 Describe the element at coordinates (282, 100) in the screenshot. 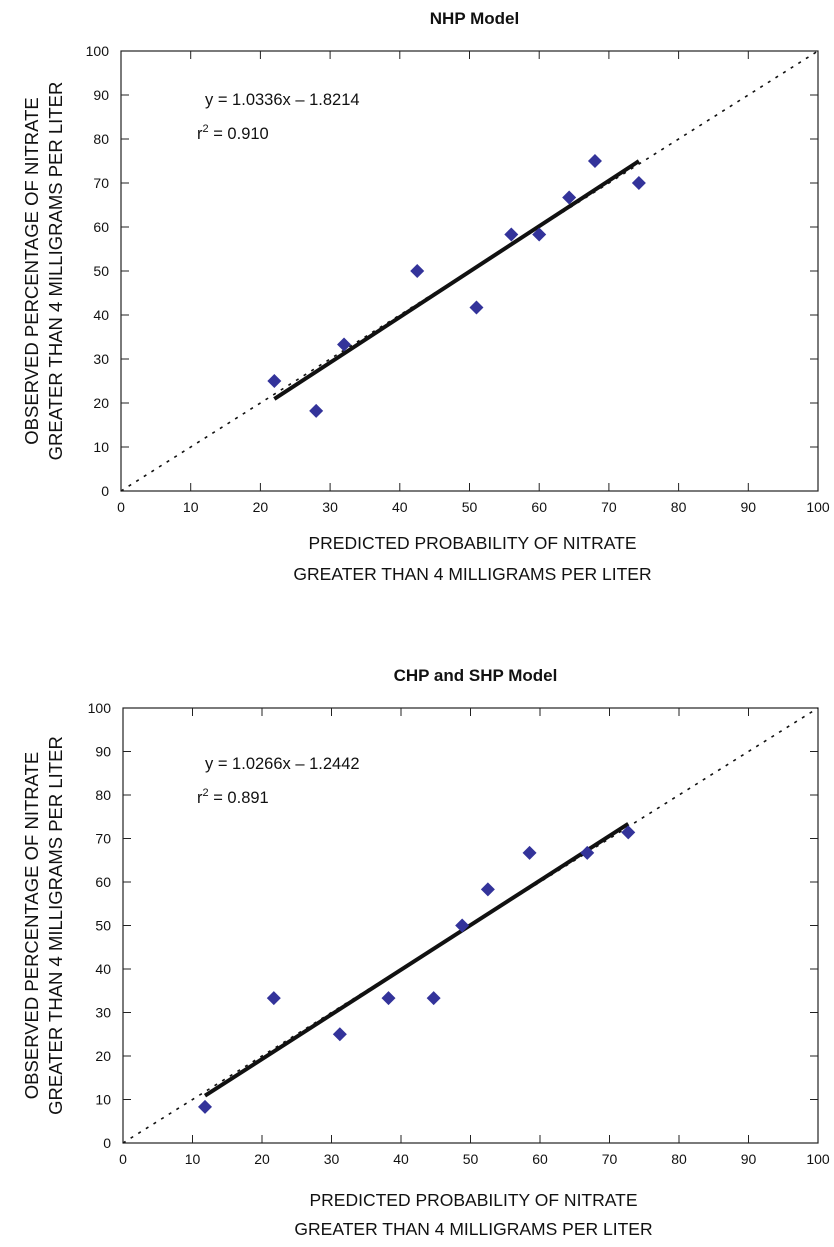

I see `regression-equation: y = 1.0336x – 1.8214` at that location.